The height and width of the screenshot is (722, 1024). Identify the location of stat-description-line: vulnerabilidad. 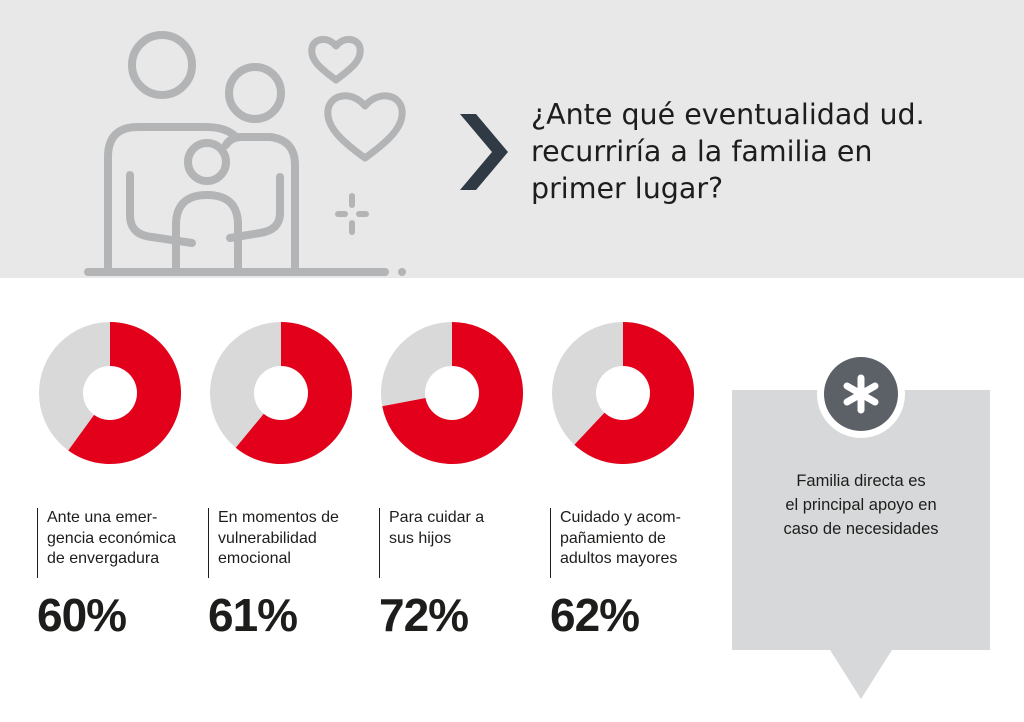
(267, 538).